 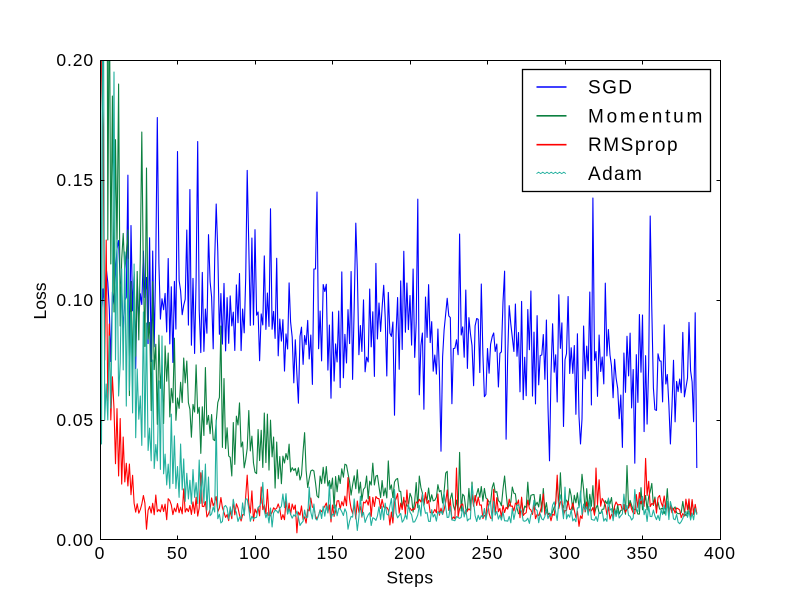 I want to click on svg-text: SGD, so click(x=610, y=88).